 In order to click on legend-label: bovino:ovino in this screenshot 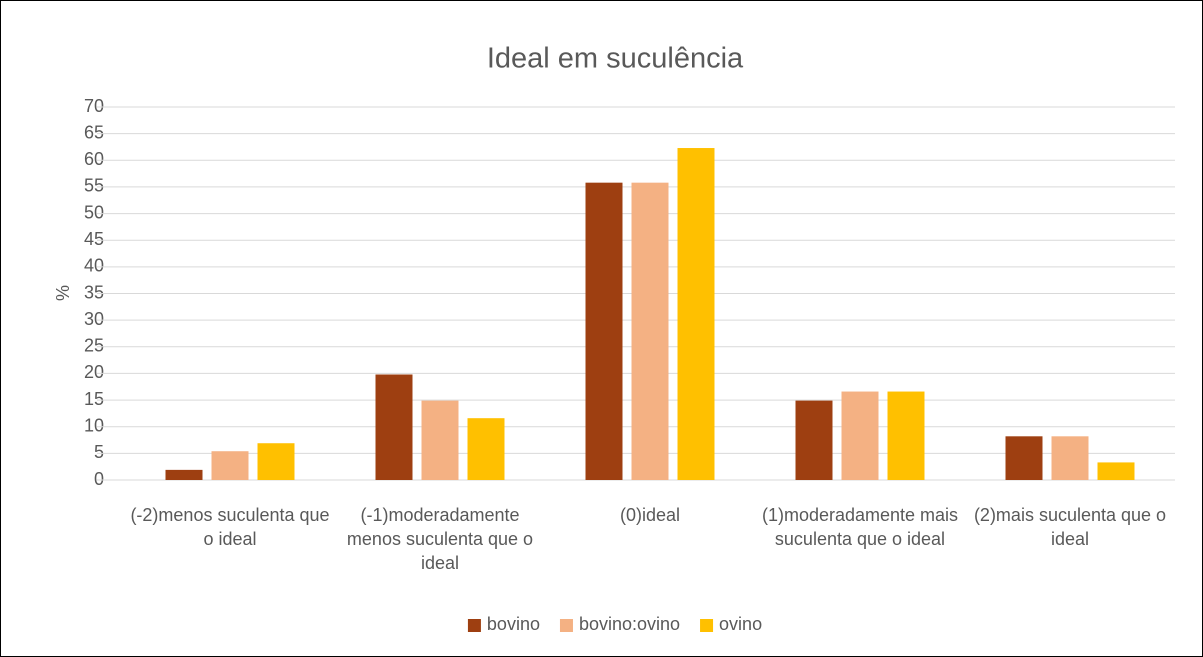, I will do `click(629, 624)`.